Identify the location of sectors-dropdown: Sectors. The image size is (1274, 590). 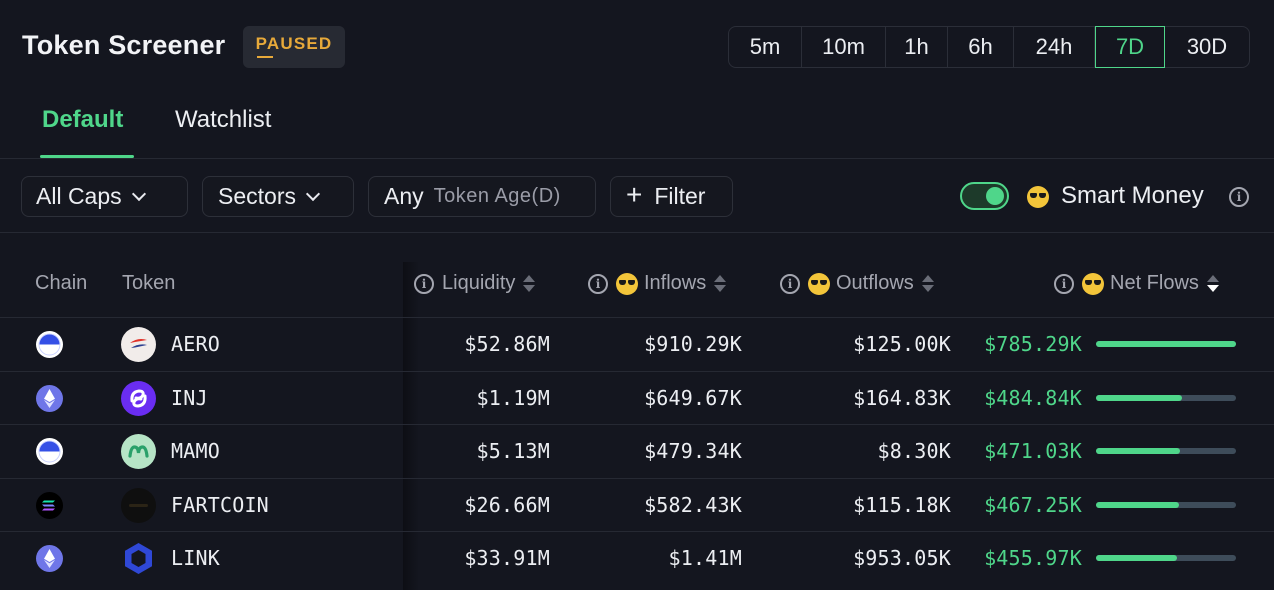
(278, 196).